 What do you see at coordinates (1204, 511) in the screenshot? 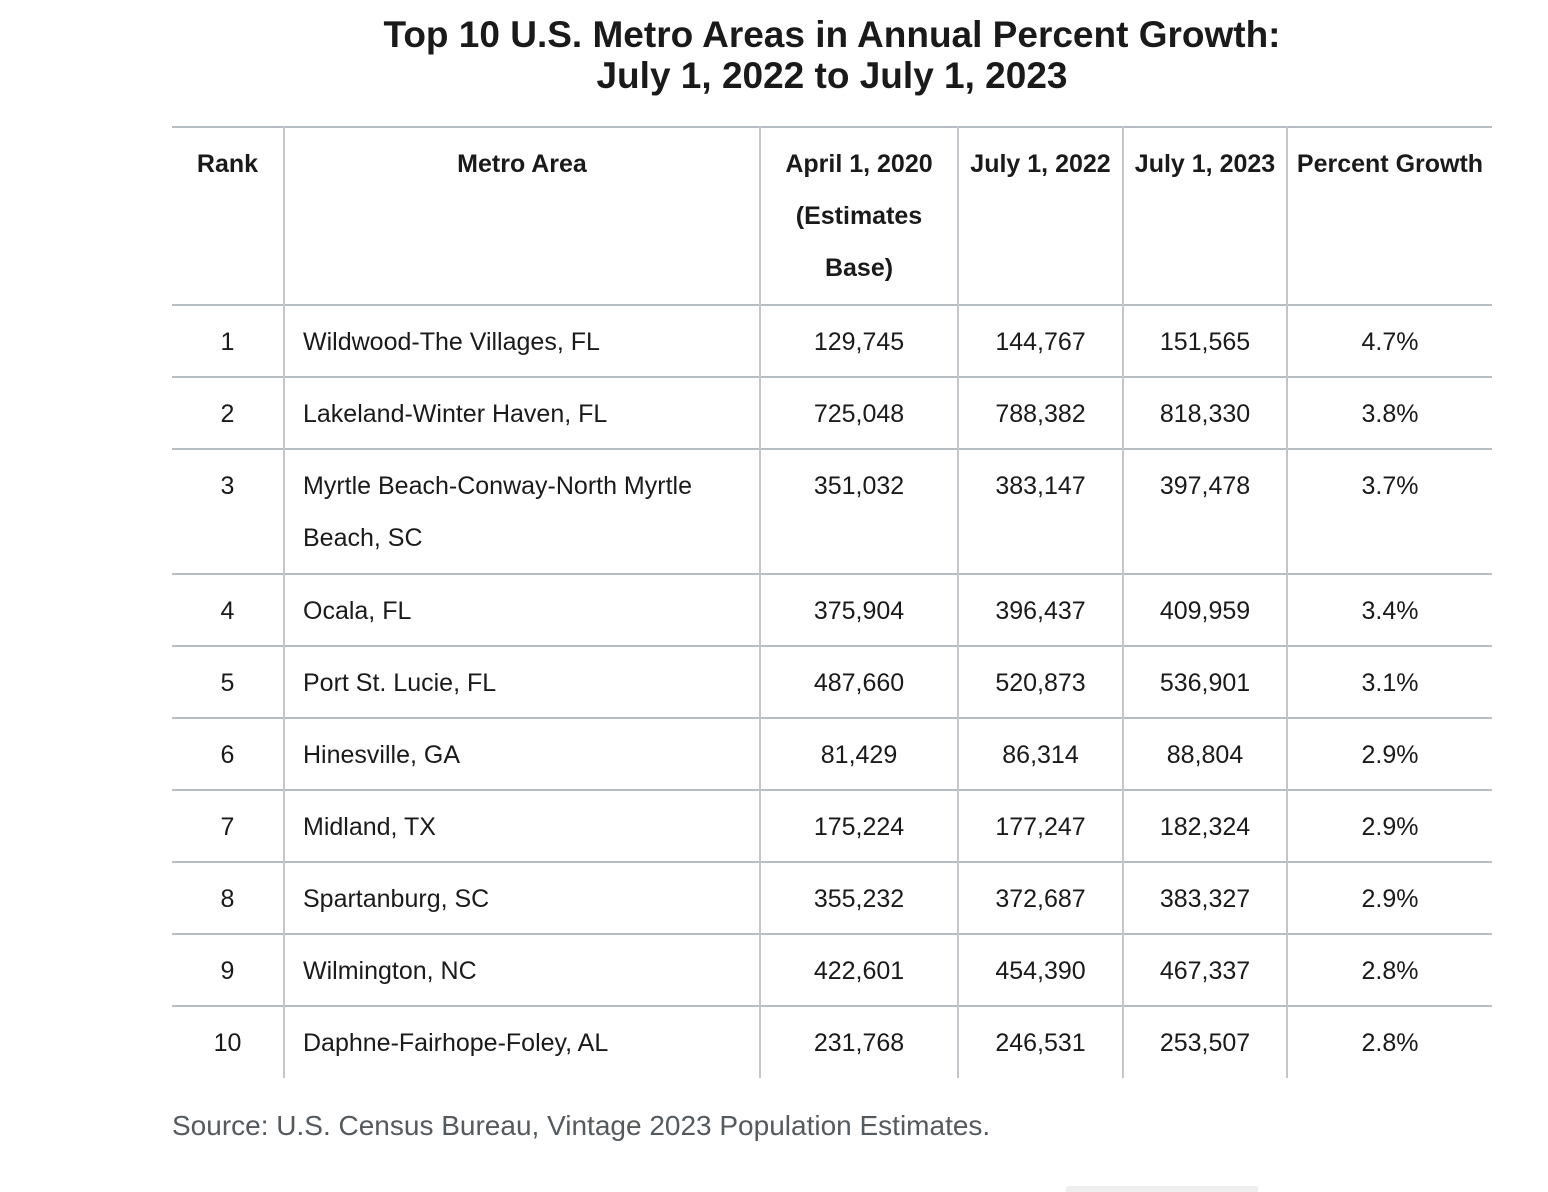
I see `cell-july-2023: 397,478` at bounding box center [1204, 511].